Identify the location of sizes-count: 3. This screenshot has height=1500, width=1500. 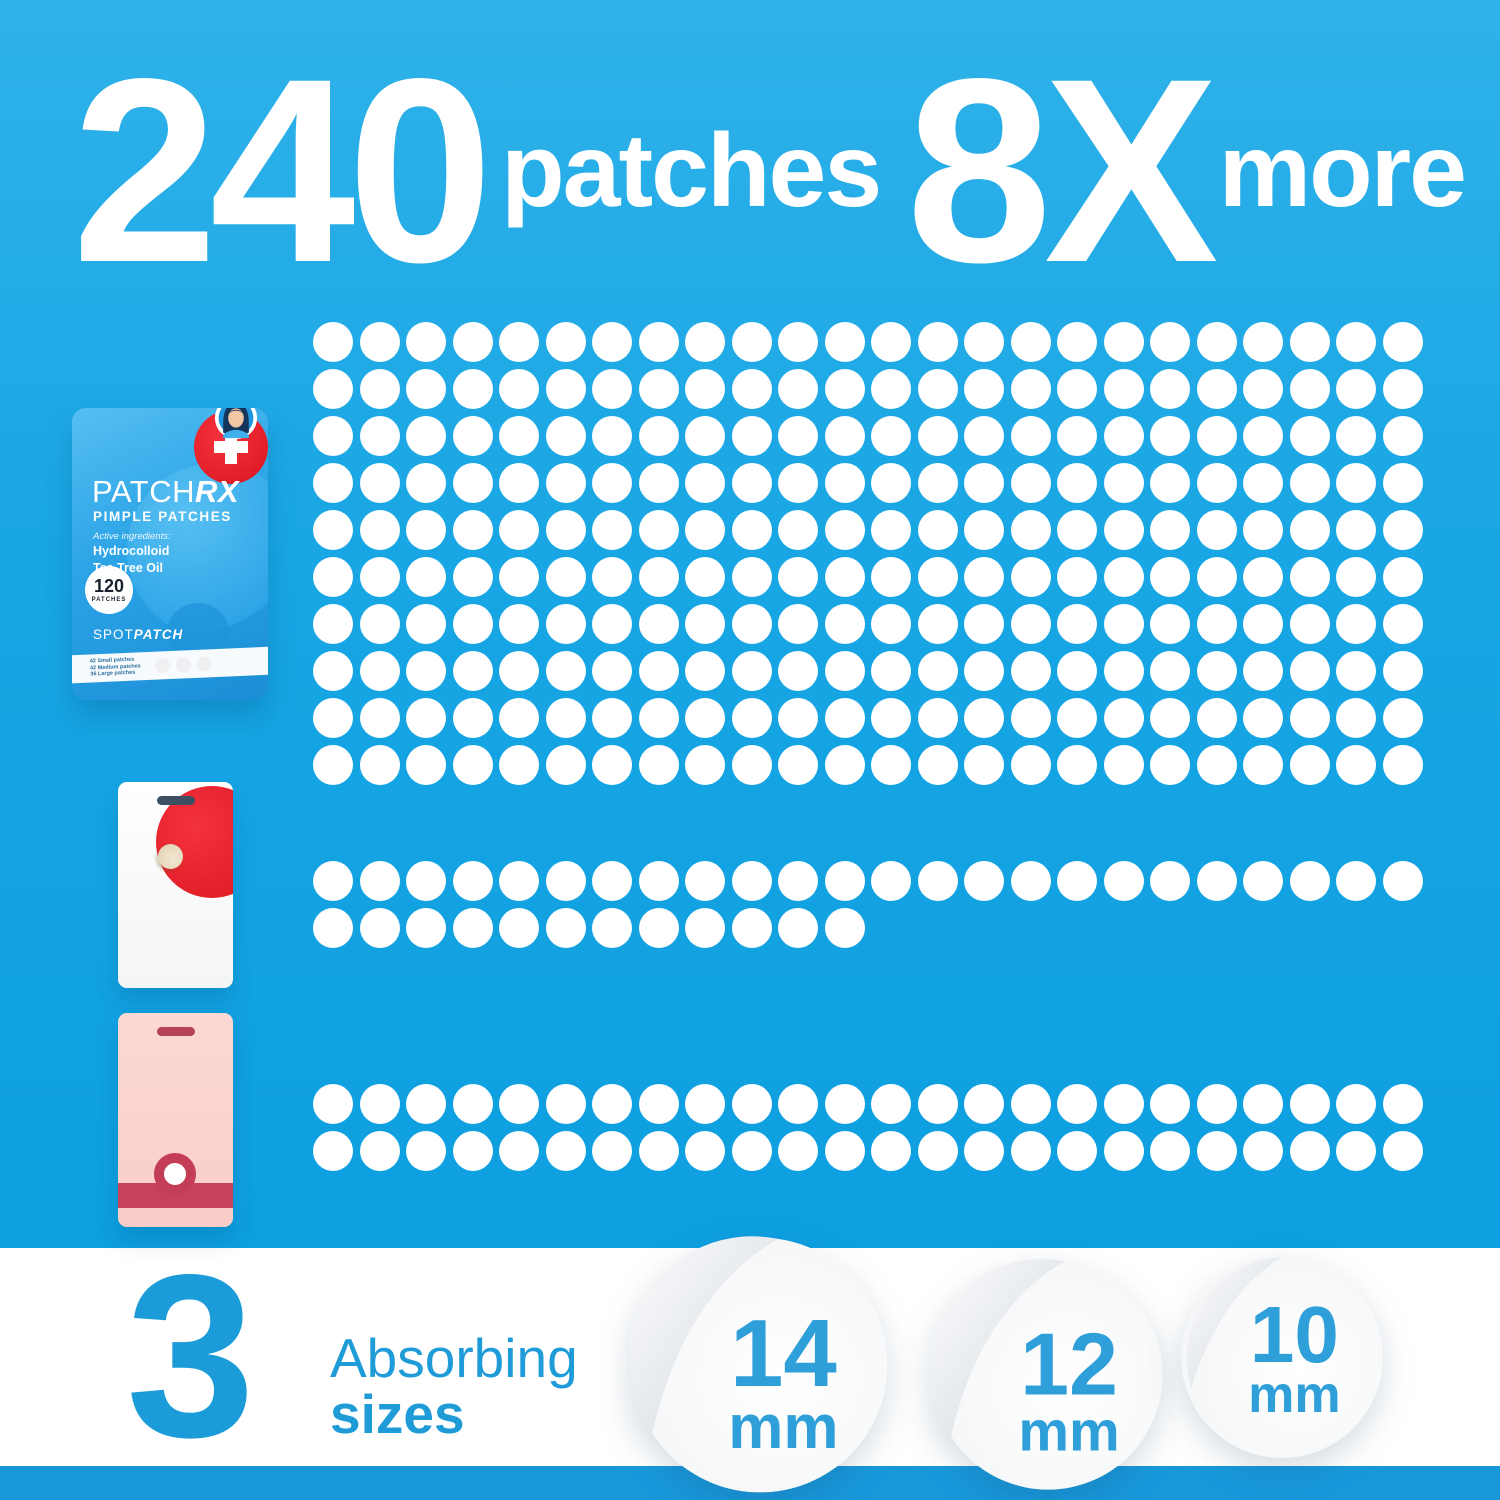
(191, 1356).